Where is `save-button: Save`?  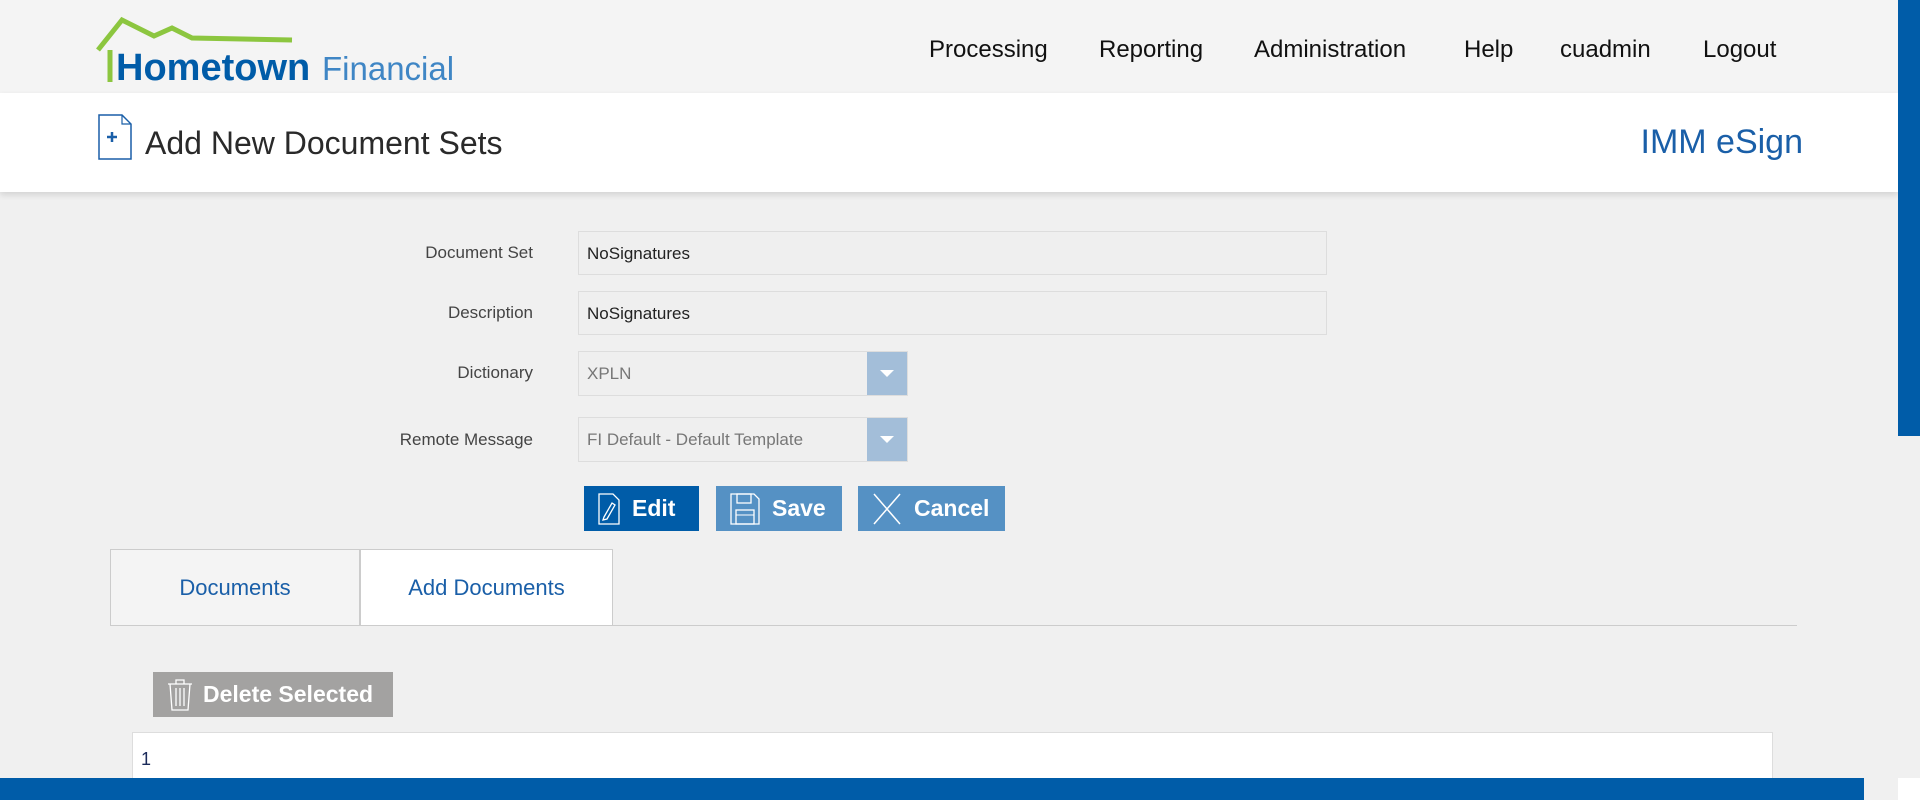
save-button: Save is located at coordinates (779, 508).